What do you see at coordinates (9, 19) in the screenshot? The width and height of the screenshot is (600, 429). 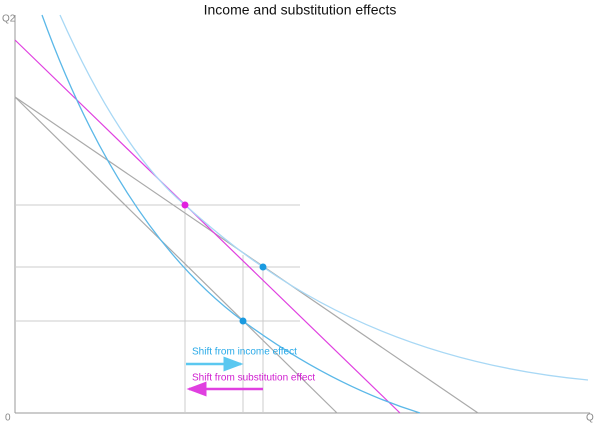 I see `y-axis-label: Q2` at bounding box center [9, 19].